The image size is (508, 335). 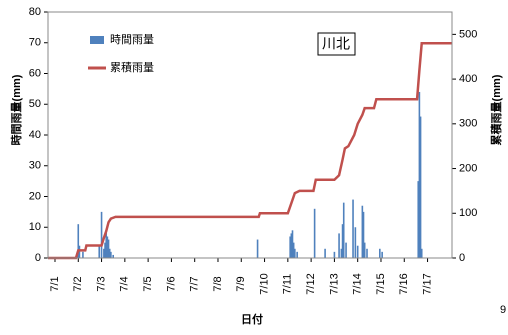 What do you see at coordinates (503, 310) in the screenshot?
I see `corner-text: 9` at bounding box center [503, 310].